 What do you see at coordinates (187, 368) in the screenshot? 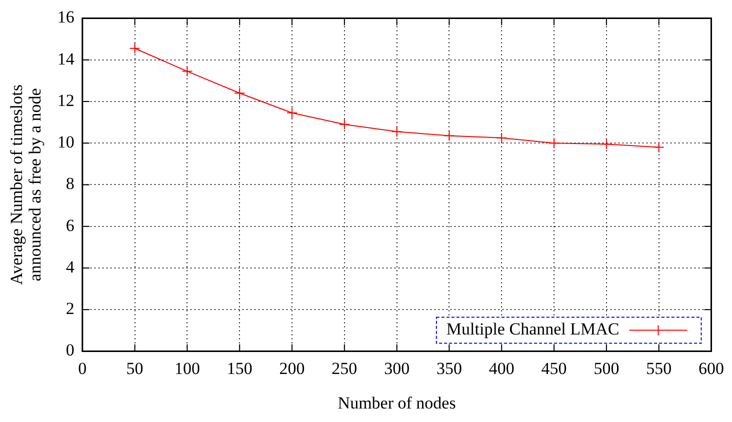
I see `x-tick-label: 100` at bounding box center [187, 368].